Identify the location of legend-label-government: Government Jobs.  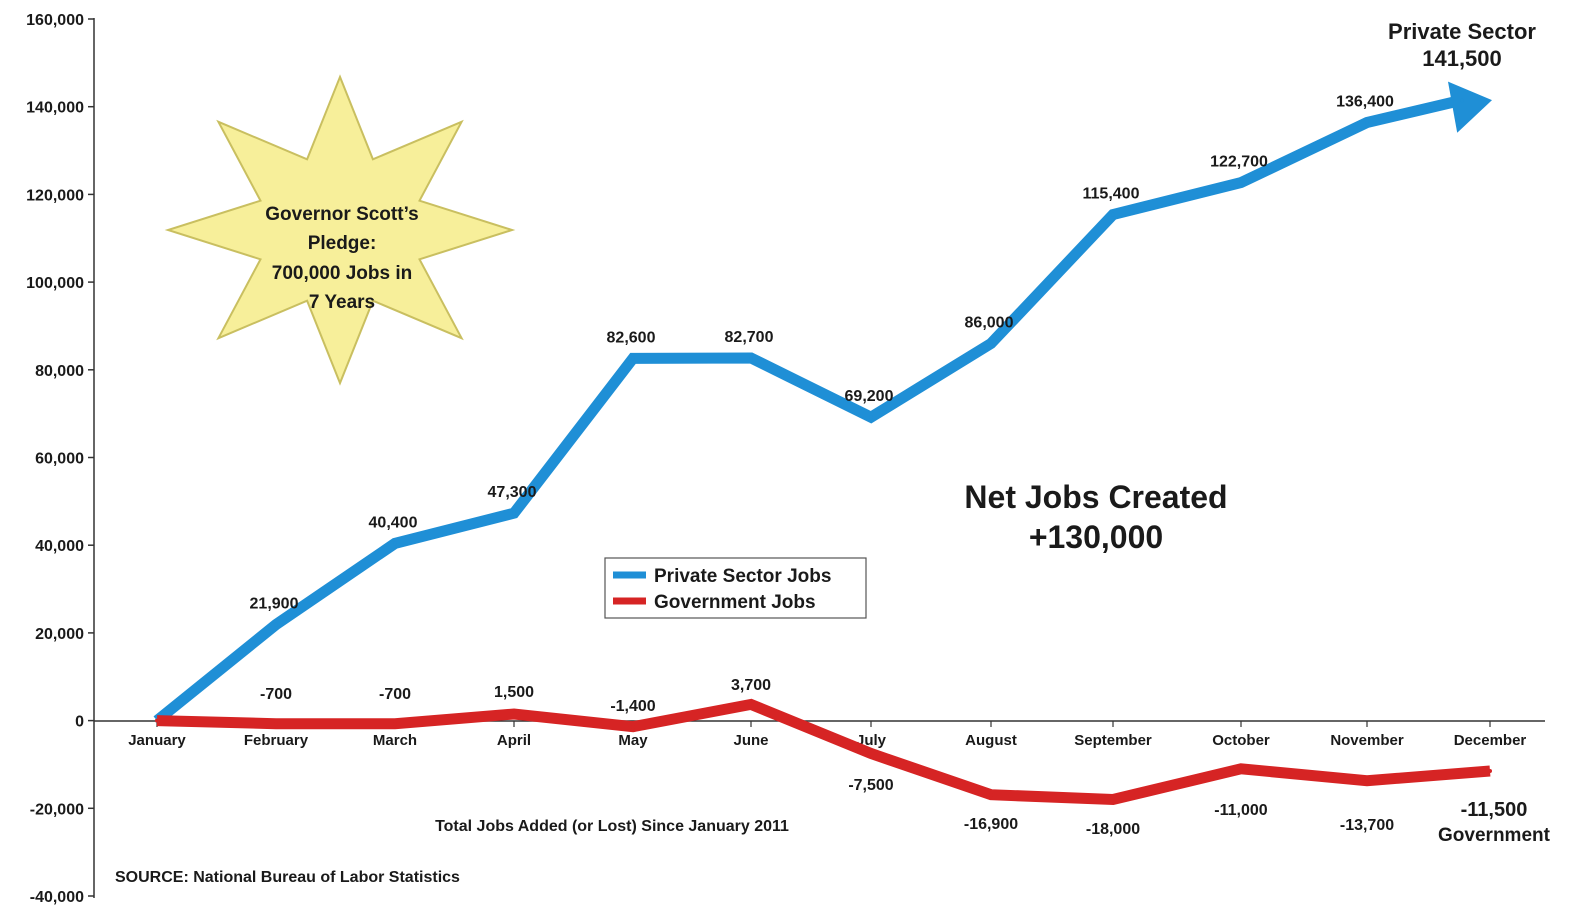
(735, 602).